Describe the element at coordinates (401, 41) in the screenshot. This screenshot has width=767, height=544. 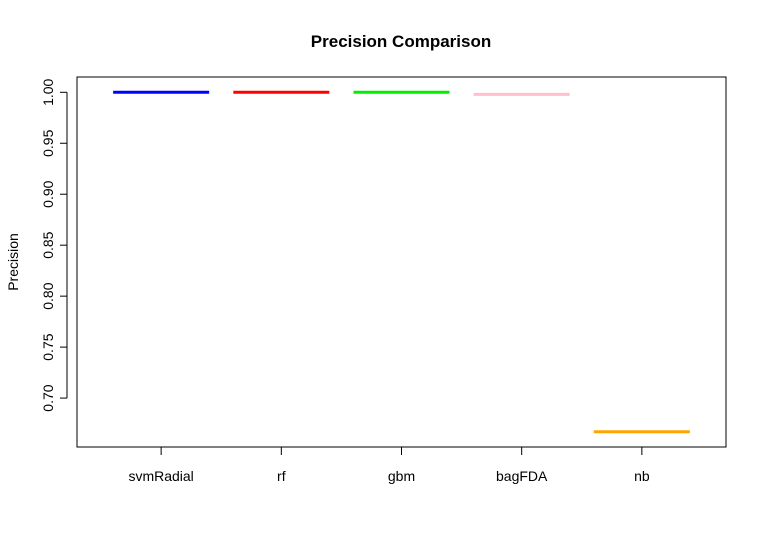
I see `chart-title: Precision Comparison` at that location.